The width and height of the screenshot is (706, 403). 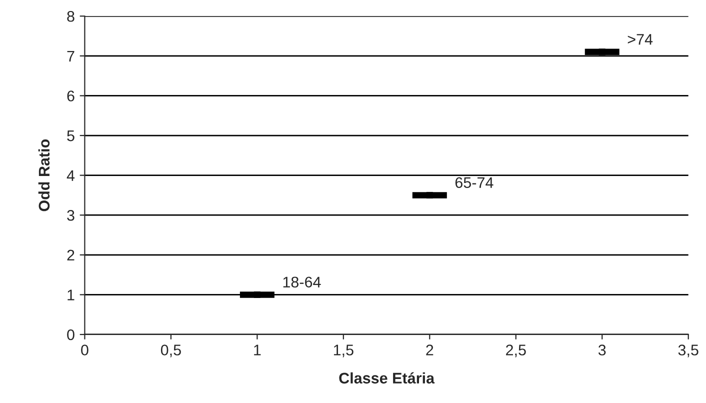 What do you see at coordinates (302, 282) in the screenshot?
I see `annotation: 18-64` at bounding box center [302, 282].